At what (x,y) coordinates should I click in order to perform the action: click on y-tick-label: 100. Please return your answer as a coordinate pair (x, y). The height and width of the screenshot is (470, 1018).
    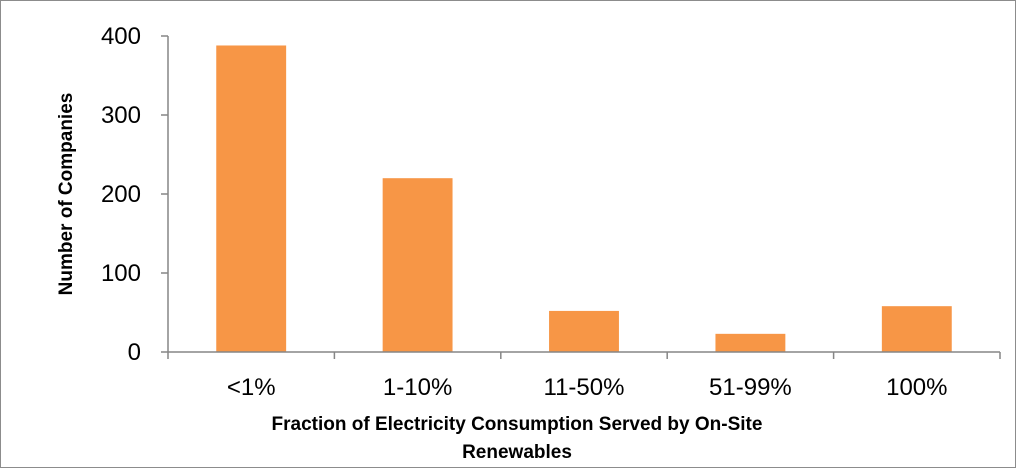
    Looking at the image, I should click on (121, 273).